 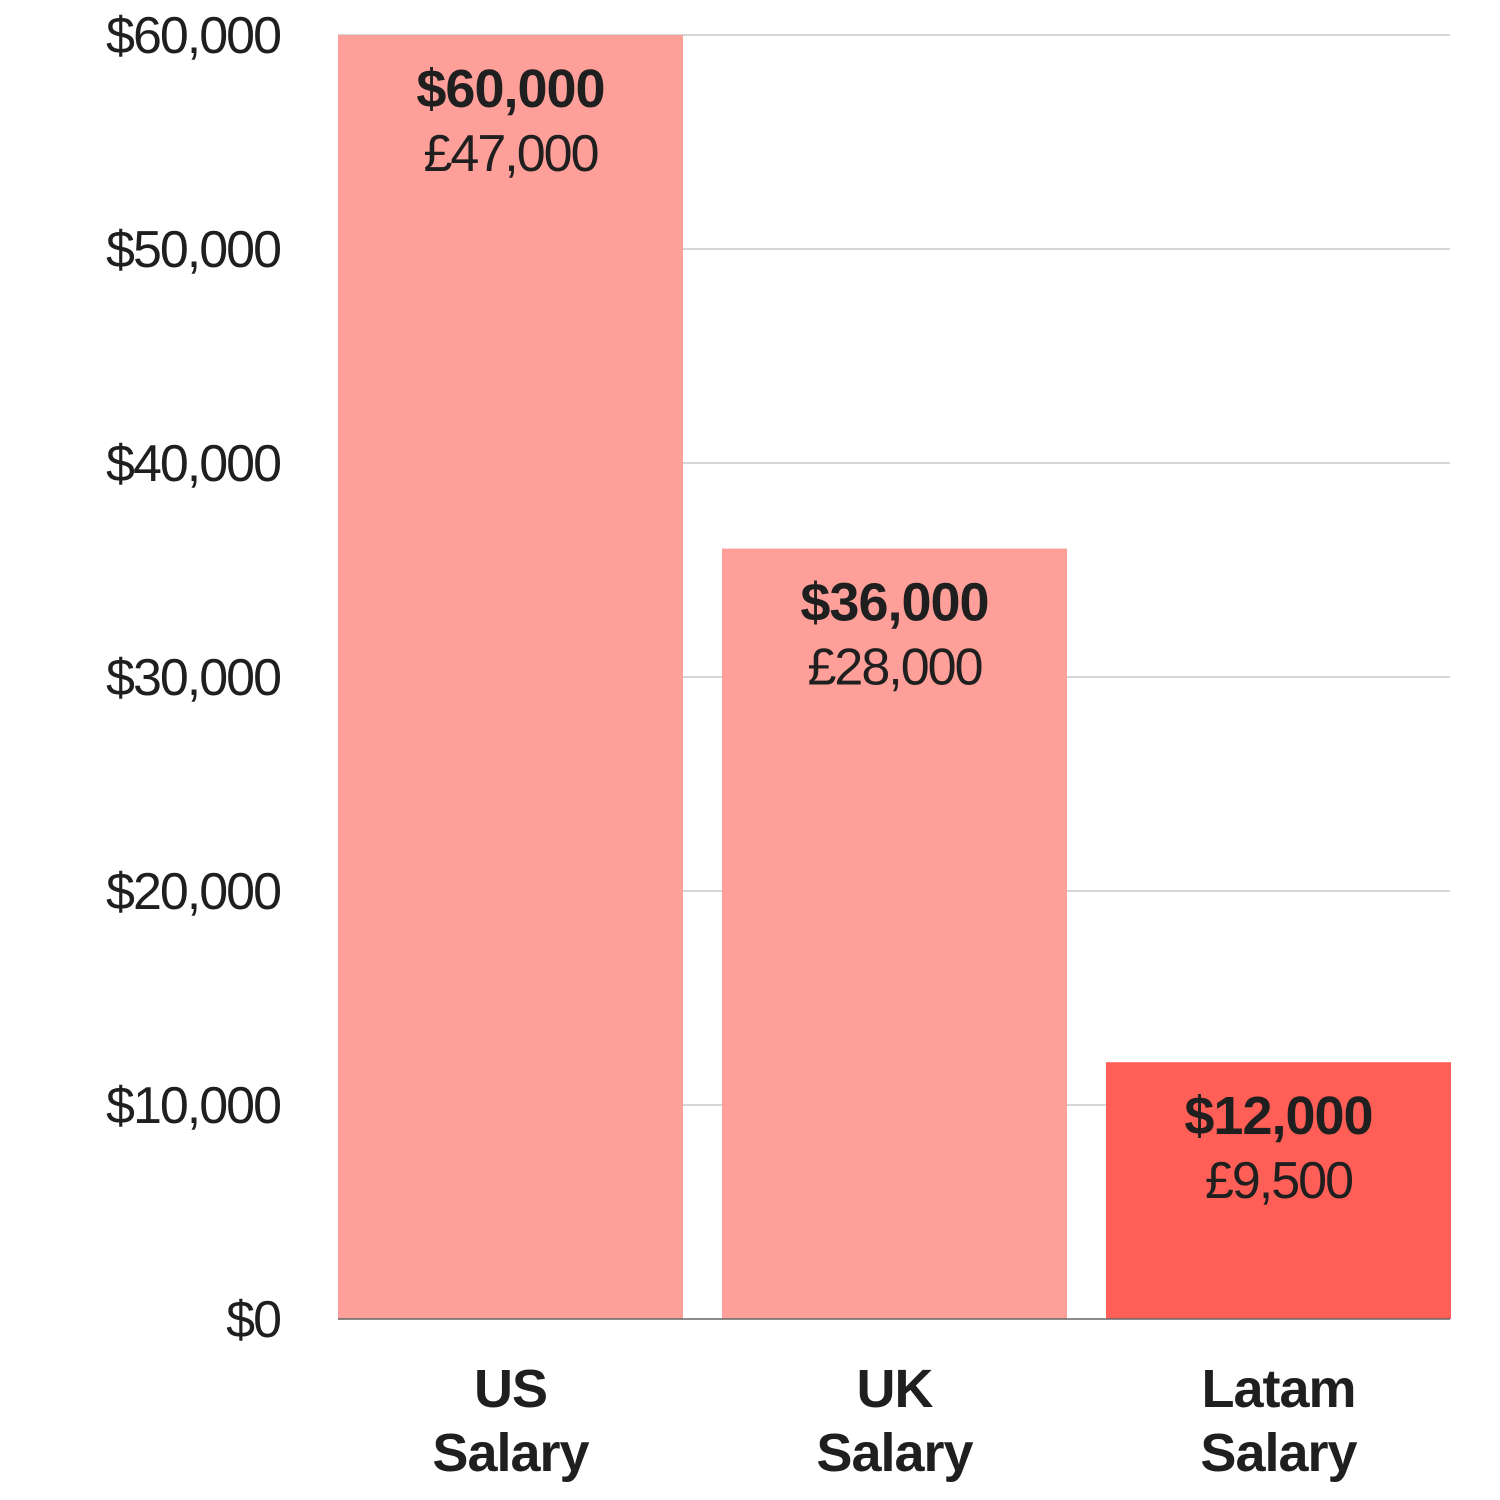 I want to click on category-label-1-line1: UK, so click(x=895, y=1389).